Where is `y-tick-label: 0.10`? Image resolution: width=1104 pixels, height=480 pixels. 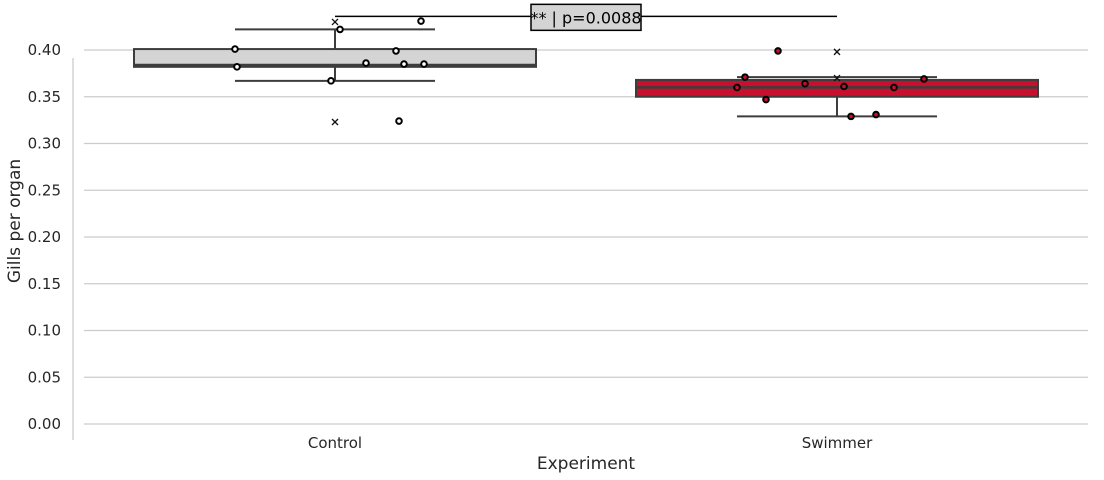 y-tick-label: 0.10 is located at coordinates (44, 331).